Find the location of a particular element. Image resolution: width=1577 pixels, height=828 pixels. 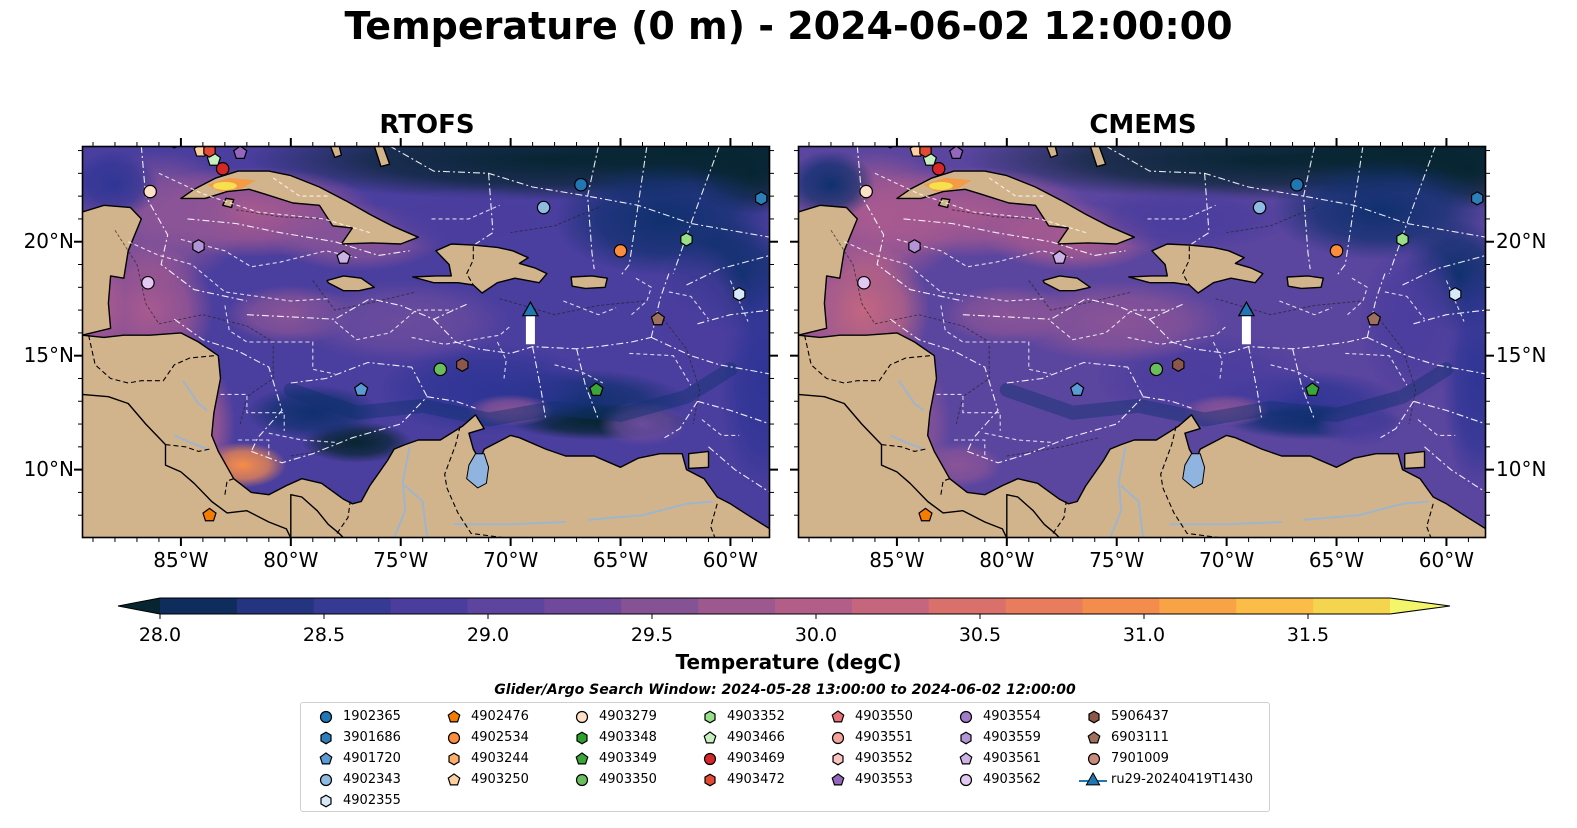

colorbar-tick-label: 30.5 is located at coordinates (980, 635).